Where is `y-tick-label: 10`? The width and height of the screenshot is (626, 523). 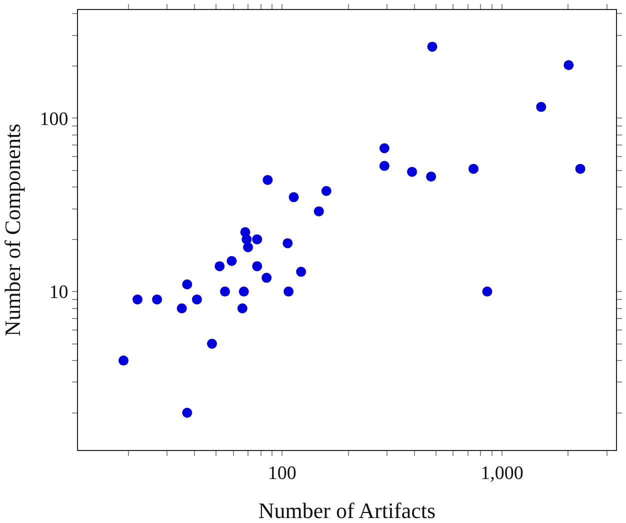 y-tick-label: 10 is located at coordinates (58, 293).